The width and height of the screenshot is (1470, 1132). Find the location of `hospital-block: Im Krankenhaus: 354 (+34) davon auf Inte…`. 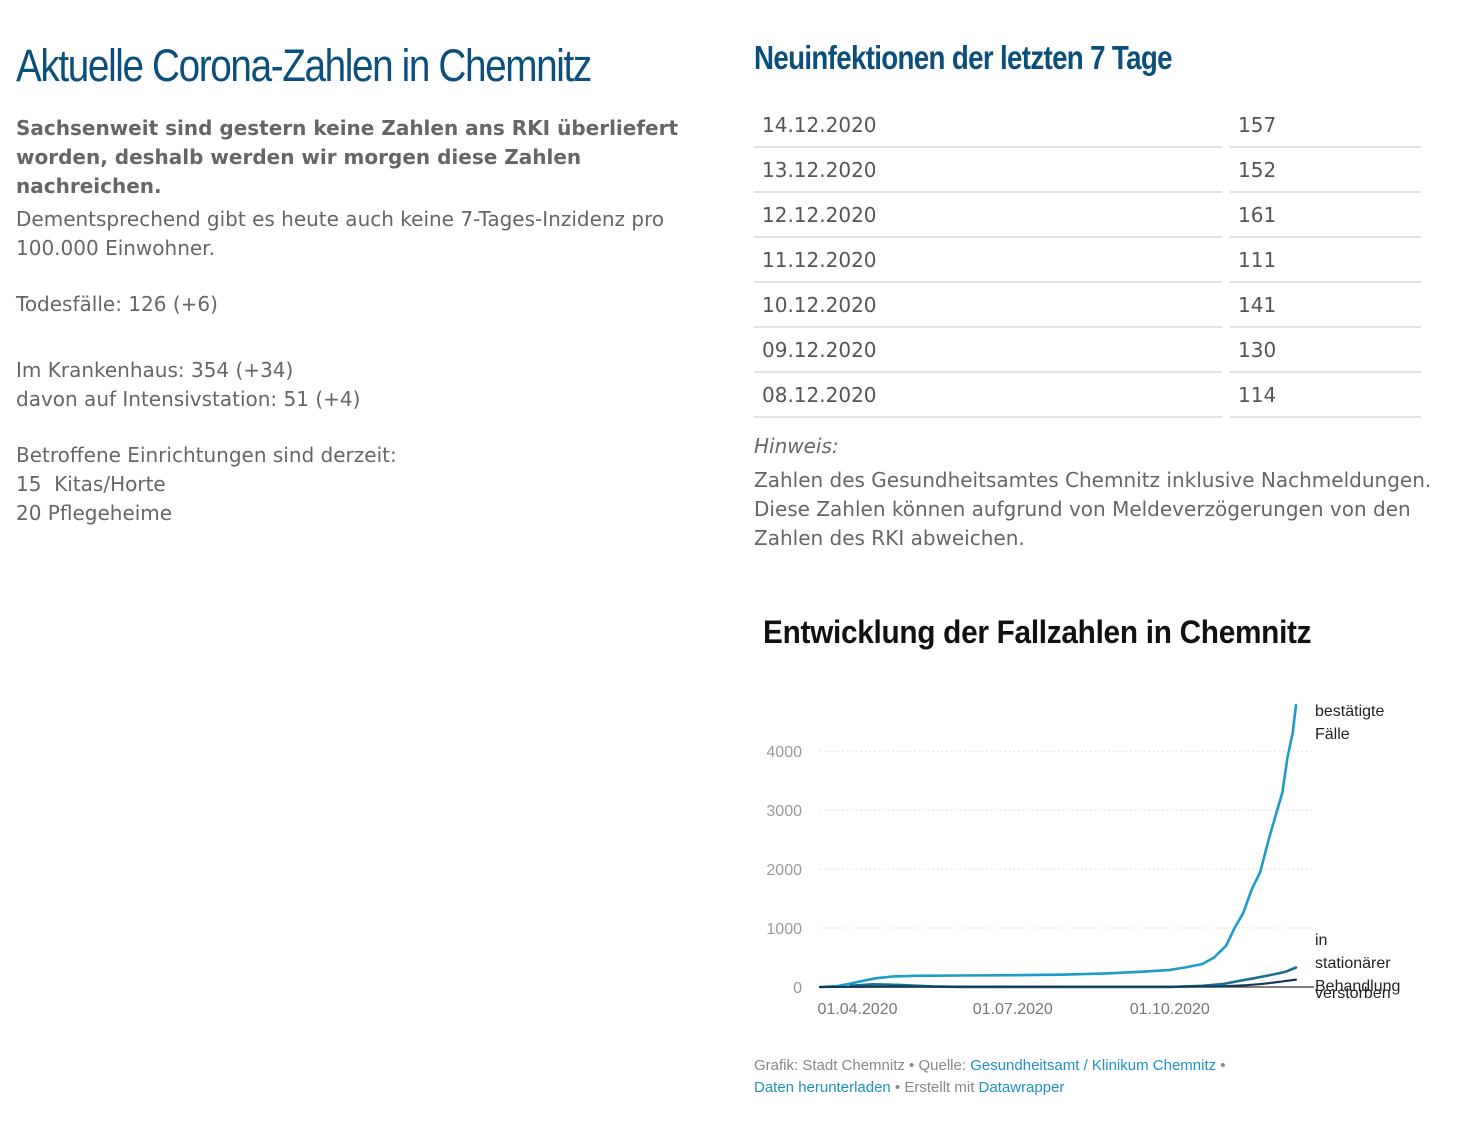

hospital-block: Im Krankenhaus: 354 (+34) davon auf Inte… is located at coordinates (361, 385).